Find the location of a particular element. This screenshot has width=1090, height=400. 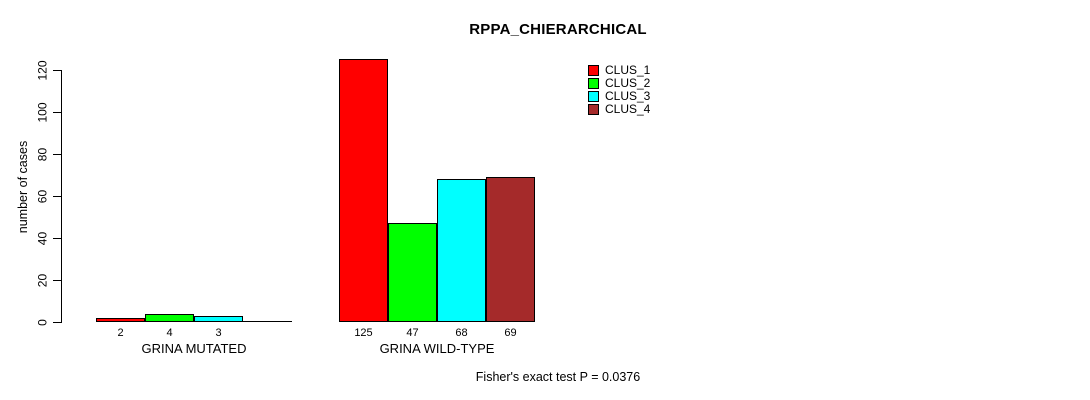

legend-item: CLUS_3 is located at coordinates (619, 96).